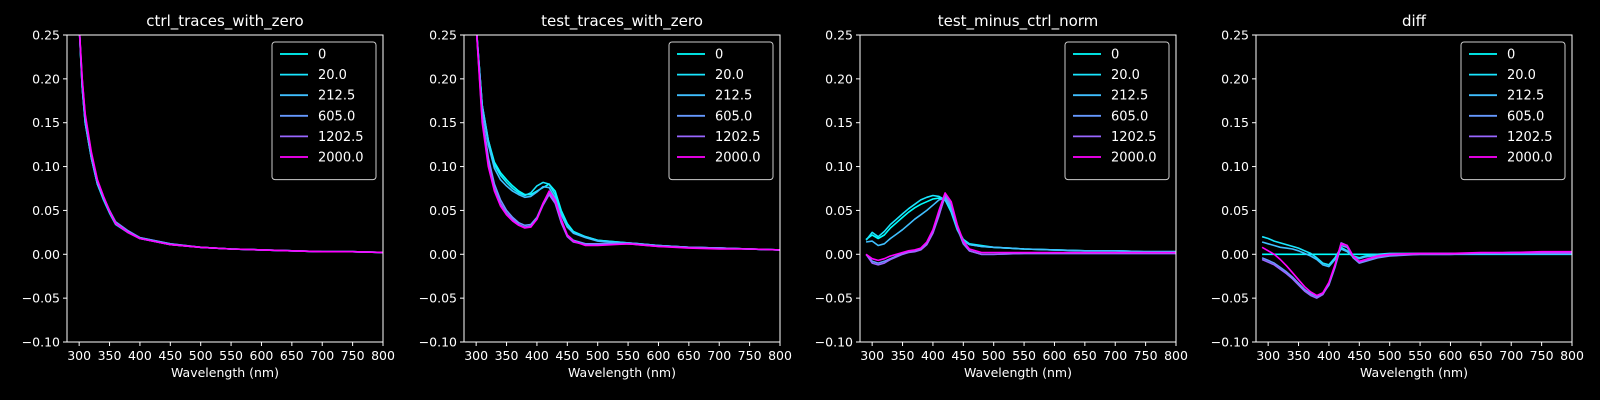 The image size is (1600, 400). What do you see at coordinates (1414, 21) in the screenshot?
I see `panel-title: diff` at bounding box center [1414, 21].